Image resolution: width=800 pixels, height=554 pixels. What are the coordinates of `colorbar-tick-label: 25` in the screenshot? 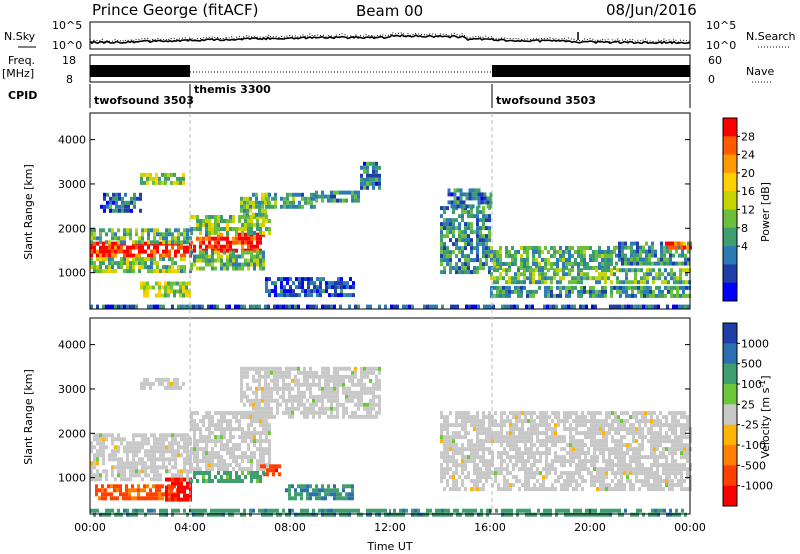 It's located at (748, 404).